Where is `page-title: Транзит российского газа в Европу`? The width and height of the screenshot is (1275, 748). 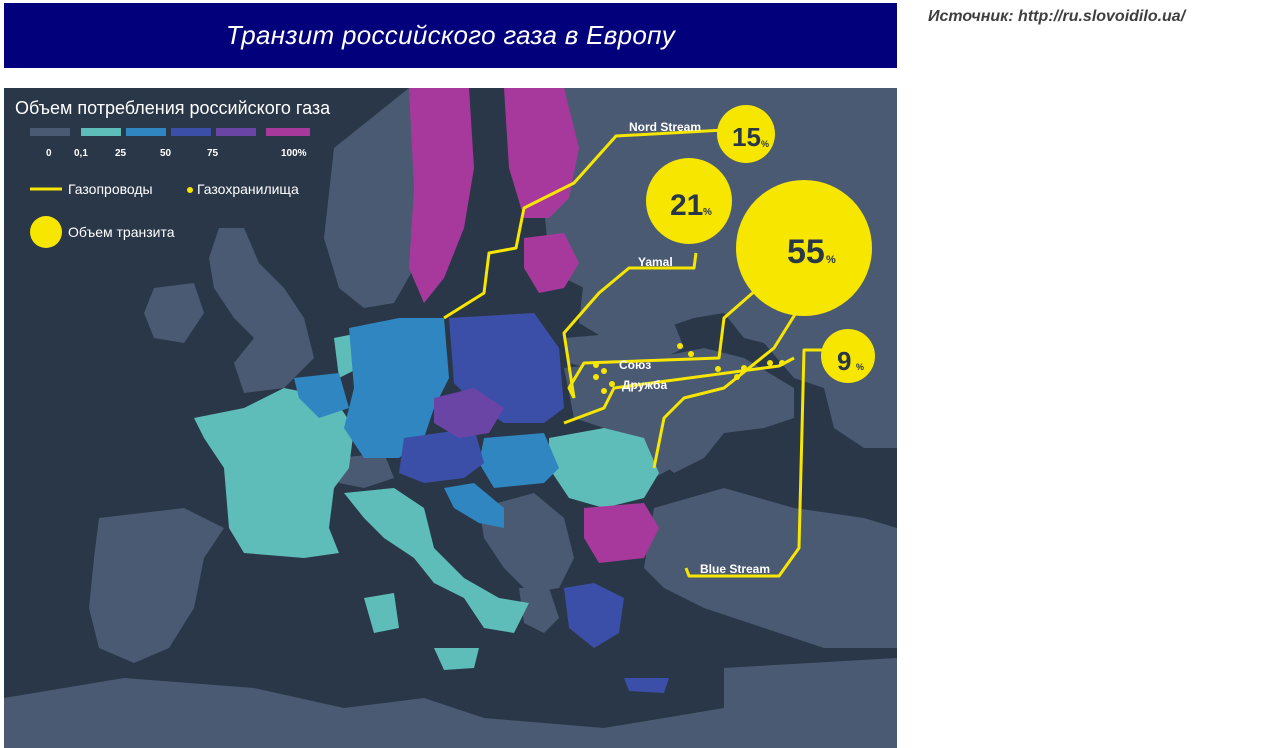
page-title: Транзит российского газа в Европу is located at coordinates (450, 35).